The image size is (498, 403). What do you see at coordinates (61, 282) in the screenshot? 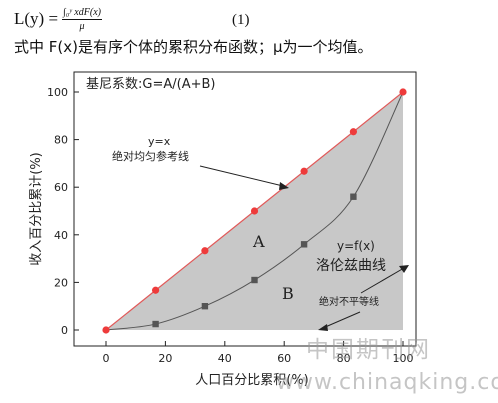
I see `y-tick-label-1: 20` at bounding box center [61, 282].